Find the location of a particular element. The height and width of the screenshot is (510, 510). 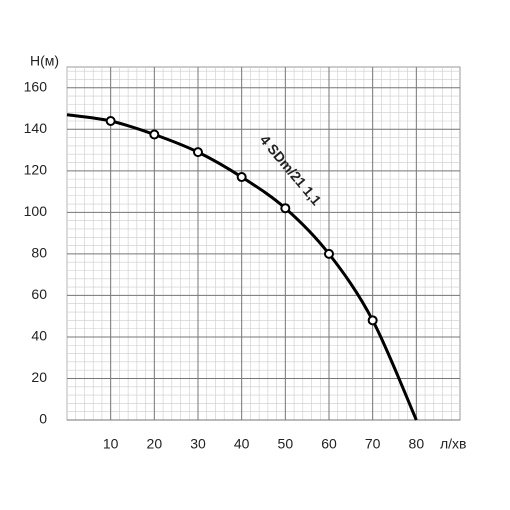

y-tick-label: 160 is located at coordinates (36, 86).